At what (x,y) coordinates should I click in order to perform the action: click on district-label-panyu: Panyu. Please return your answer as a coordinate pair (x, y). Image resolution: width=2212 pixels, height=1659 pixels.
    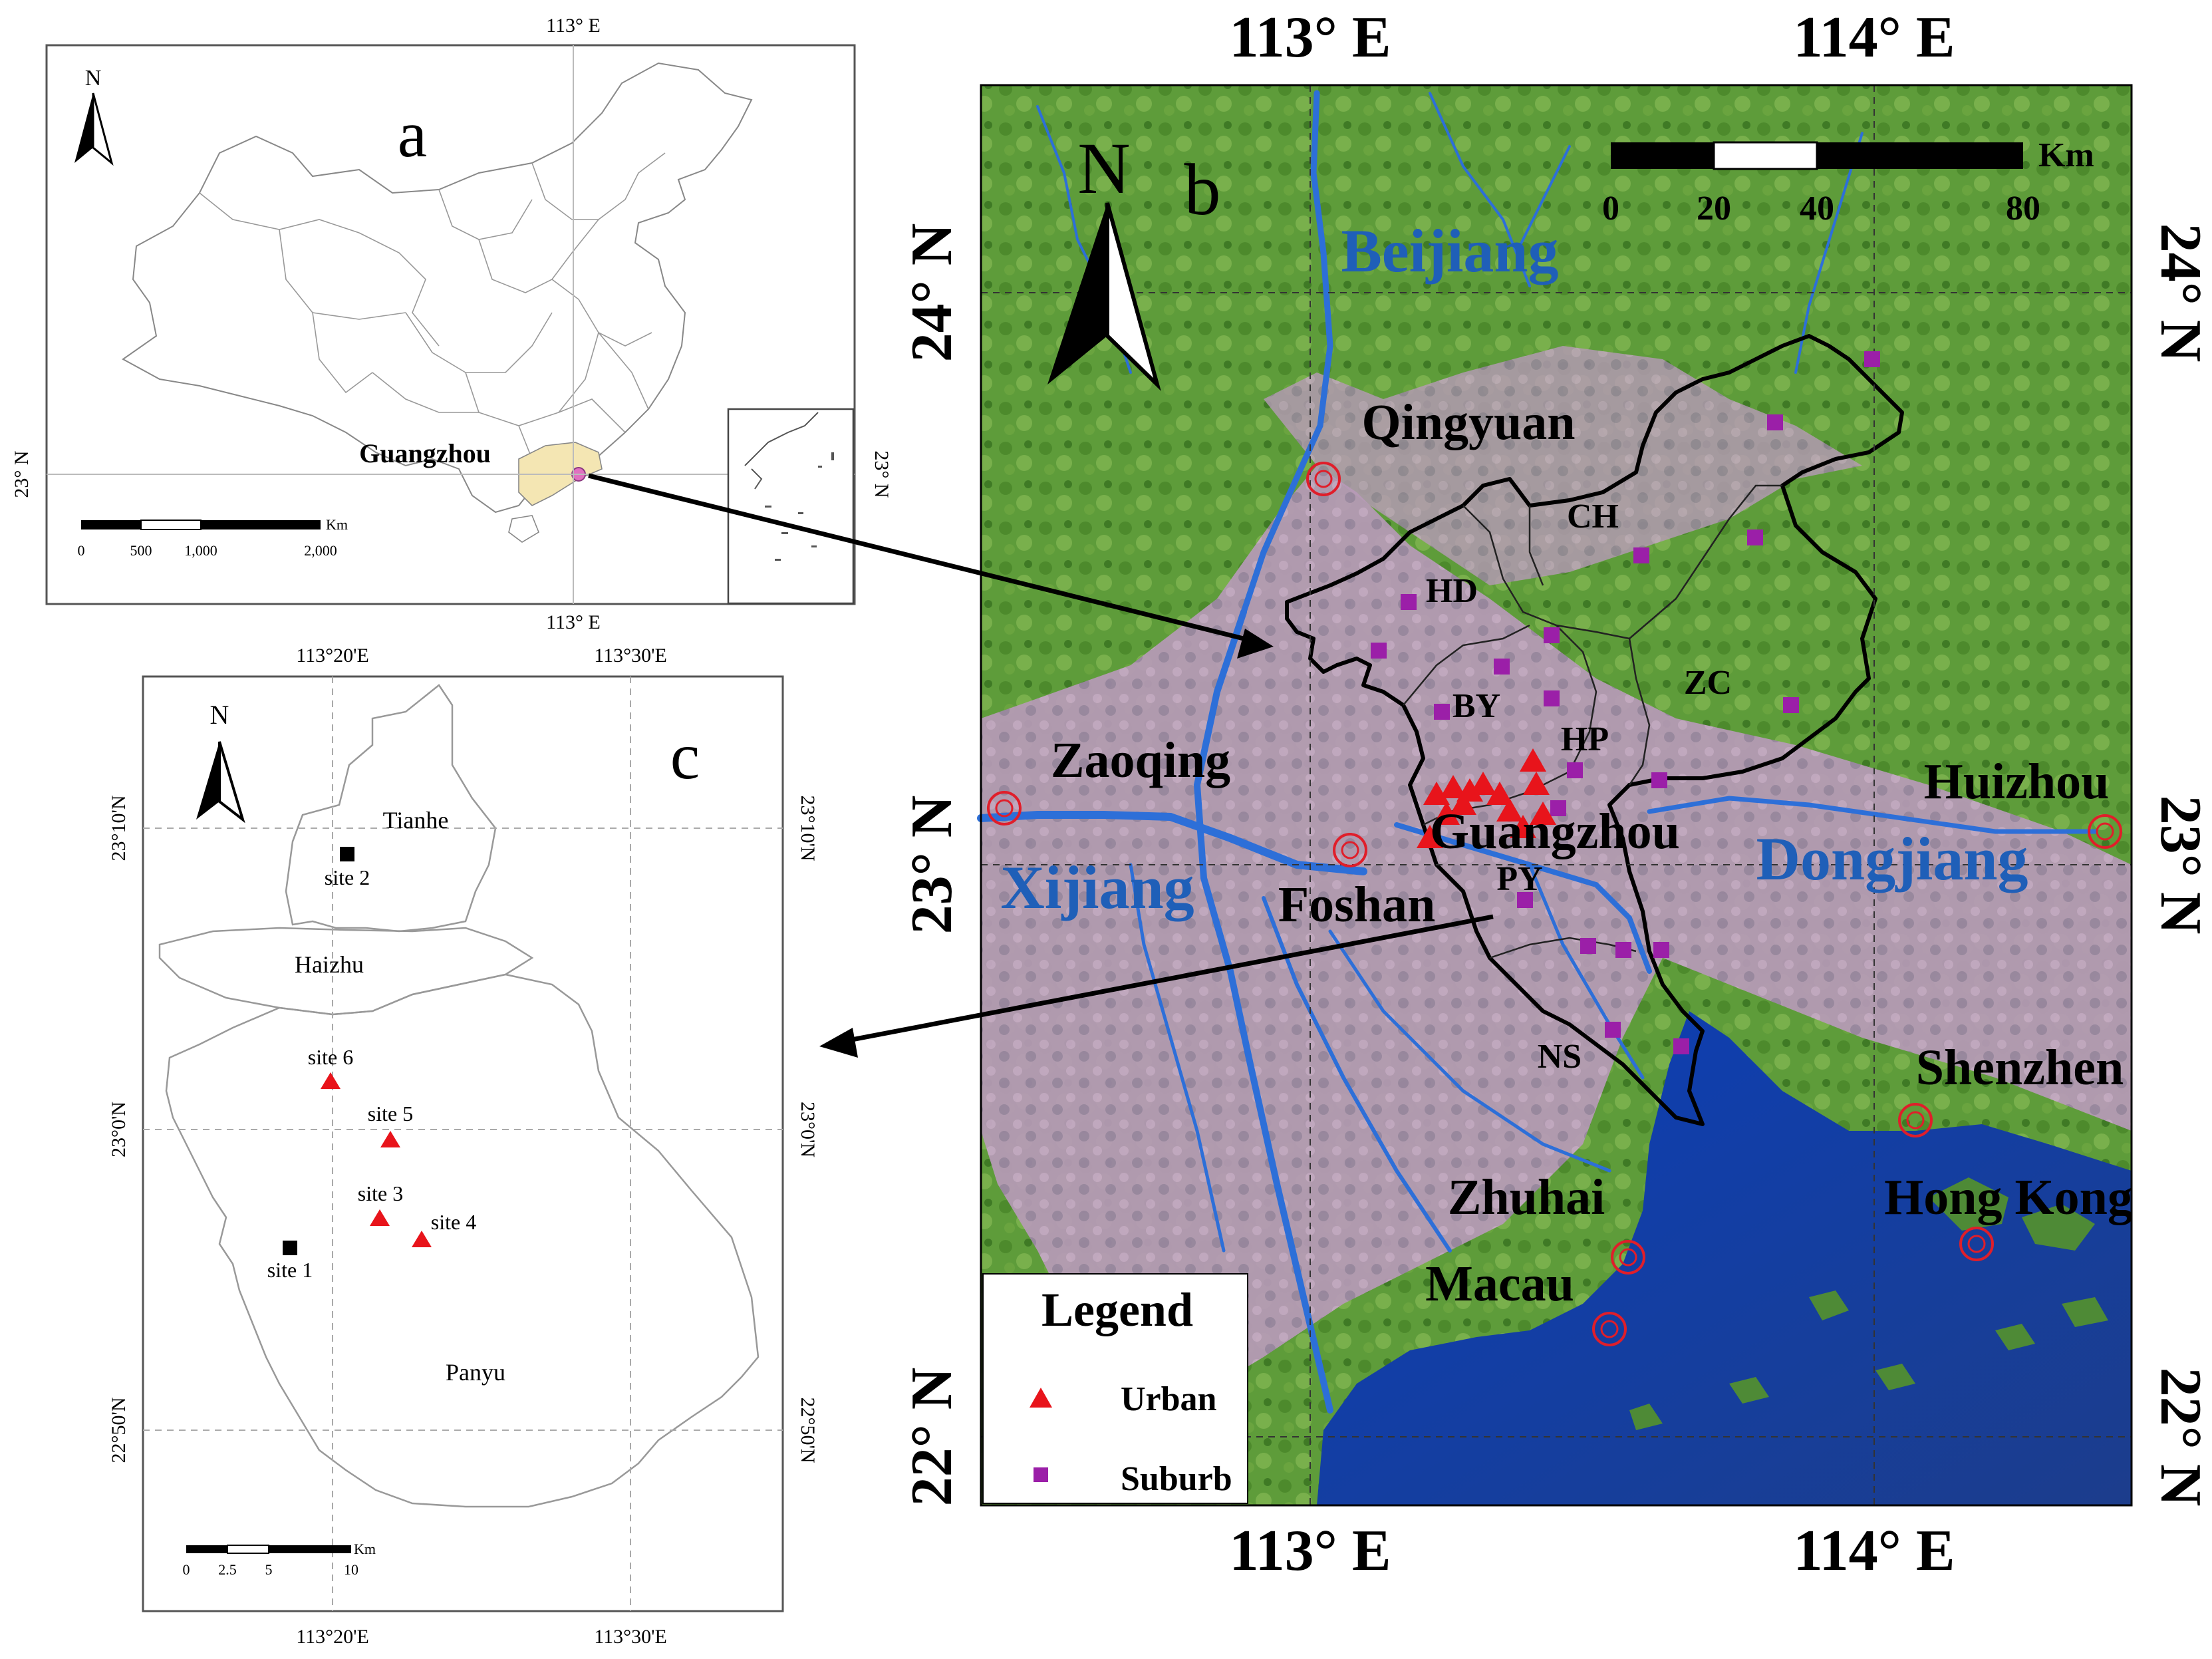
    Looking at the image, I should click on (476, 1372).